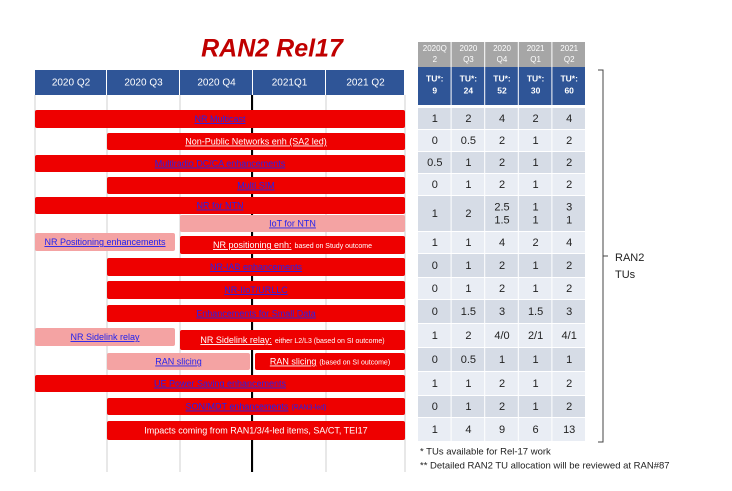  What do you see at coordinates (502, 48) in the screenshot?
I see `table-header-text: 2020` at bounding box center [502, 48].